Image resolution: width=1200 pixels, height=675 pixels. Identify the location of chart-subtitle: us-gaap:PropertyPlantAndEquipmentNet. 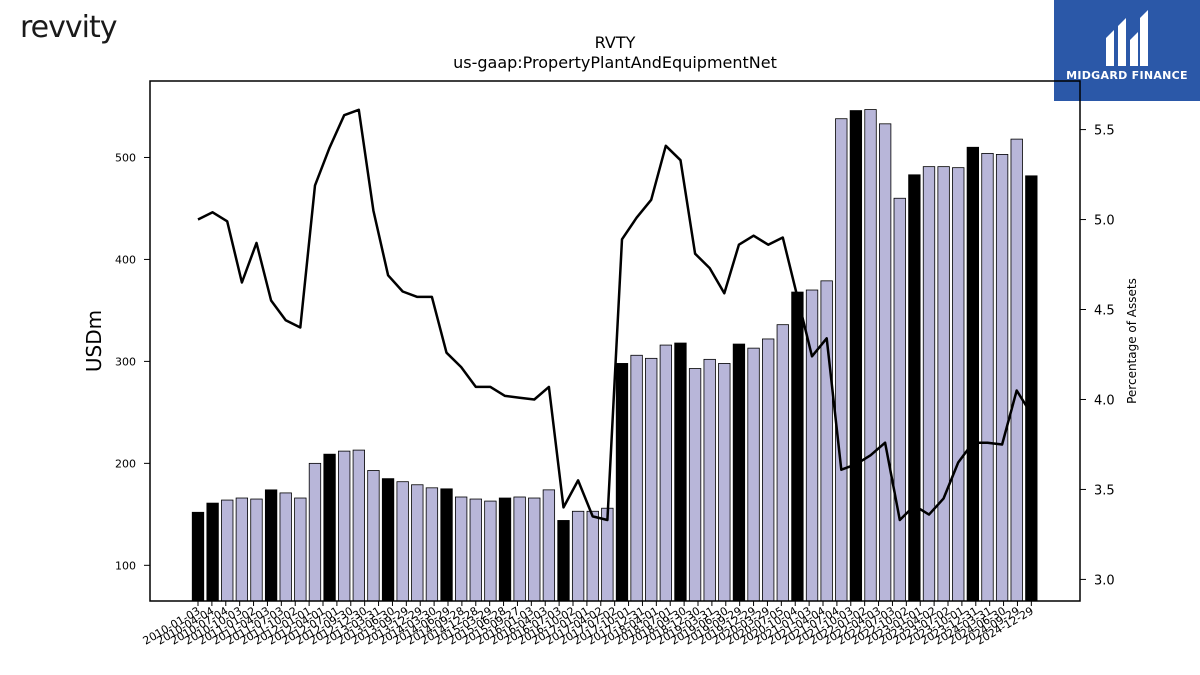
(615, 62).